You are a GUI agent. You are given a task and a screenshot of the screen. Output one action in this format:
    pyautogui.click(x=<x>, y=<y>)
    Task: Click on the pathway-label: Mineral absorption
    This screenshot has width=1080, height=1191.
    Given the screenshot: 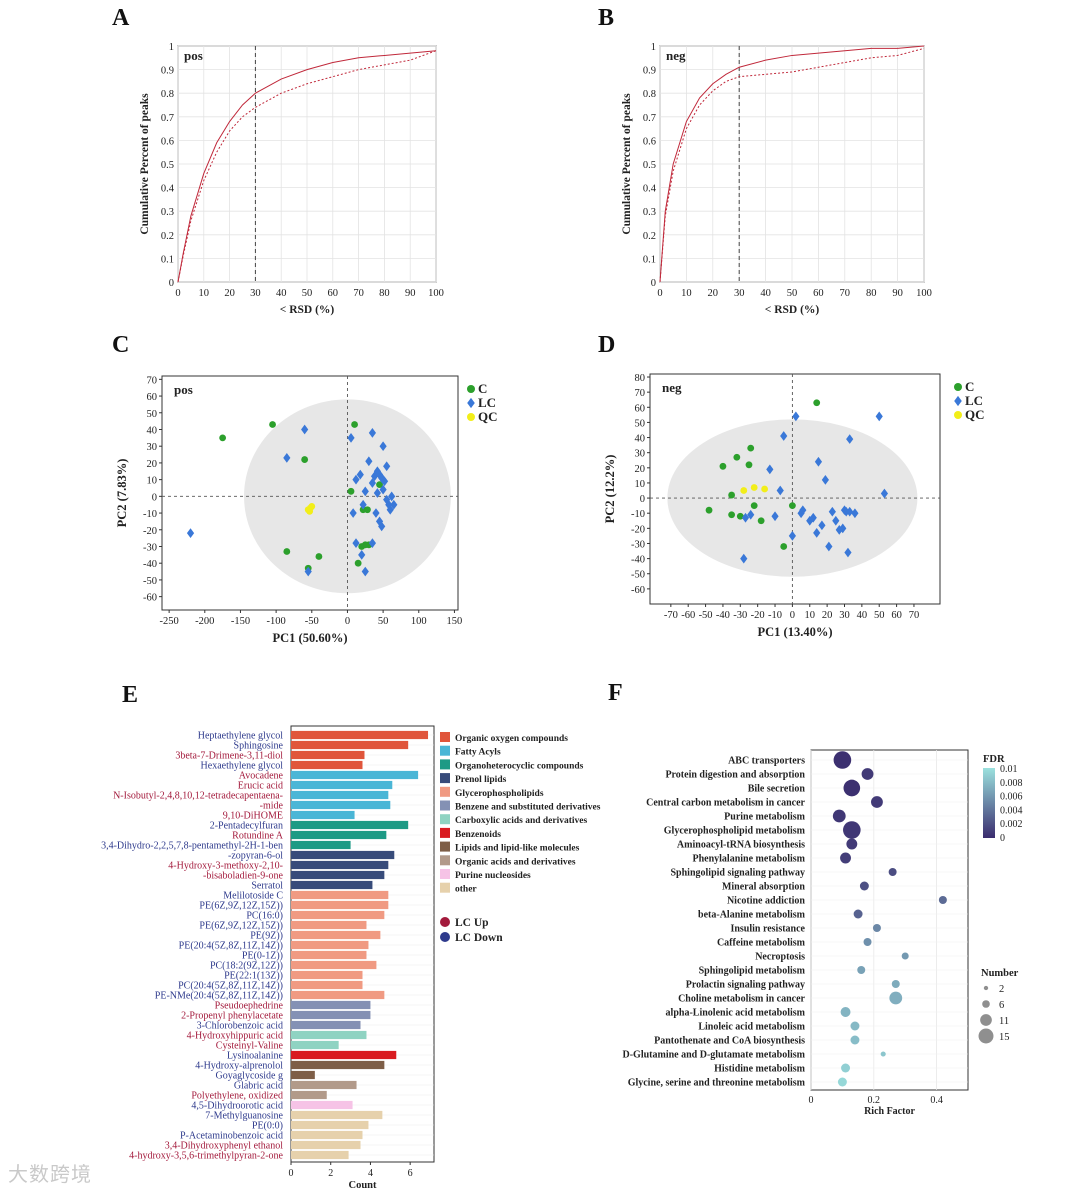 What is the action you would take?
    pyautogui.click(x=763, y=887)
    